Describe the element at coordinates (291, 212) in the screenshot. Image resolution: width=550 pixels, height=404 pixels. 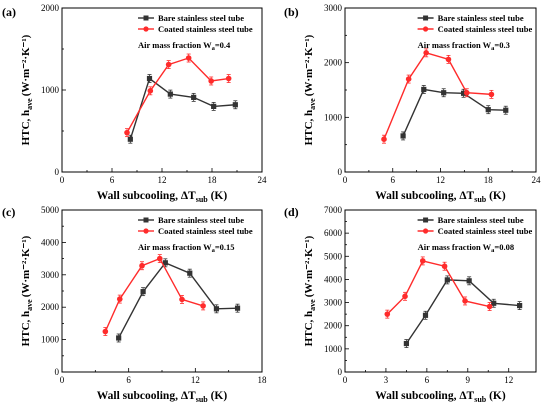
I see `panel-label: (d)` at that location.